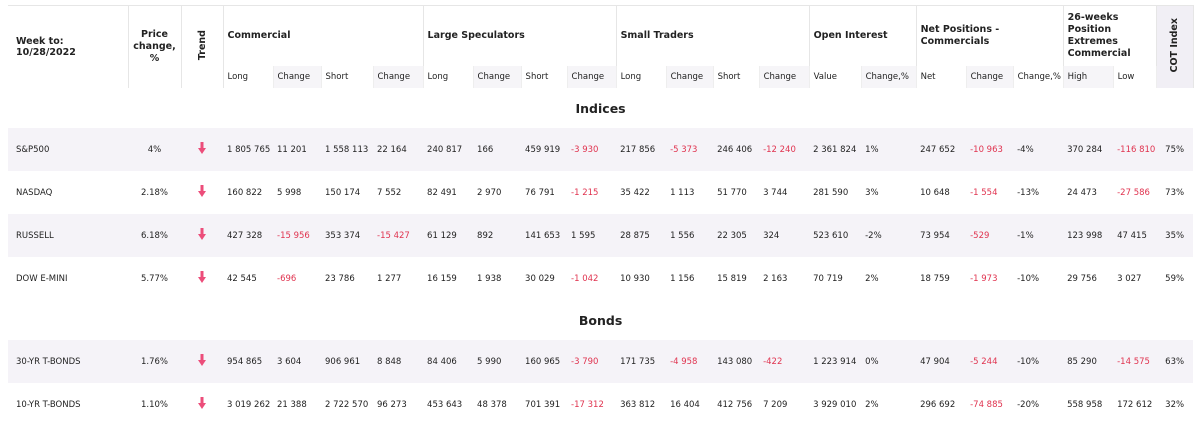  Describe the element at coordinates (835, 149) in the screenshot. I see `value-cell: 2 361 824` at that location.